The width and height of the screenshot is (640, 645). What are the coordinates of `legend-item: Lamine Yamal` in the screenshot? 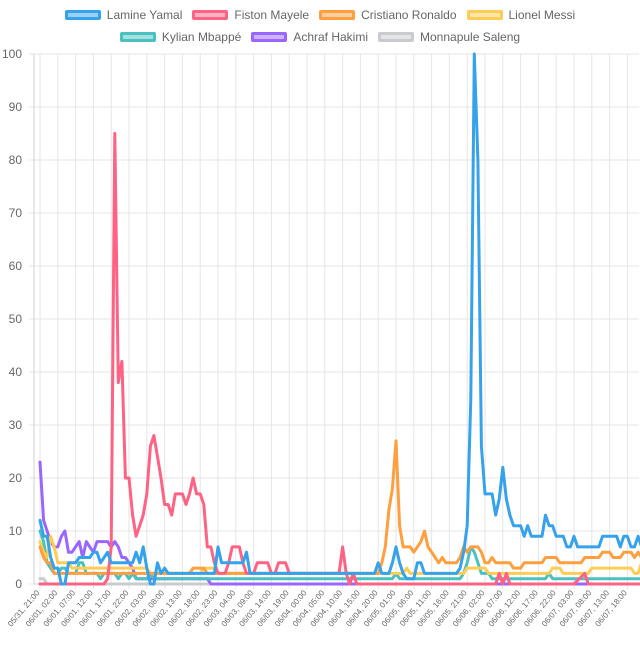 It's located at (123, 15).